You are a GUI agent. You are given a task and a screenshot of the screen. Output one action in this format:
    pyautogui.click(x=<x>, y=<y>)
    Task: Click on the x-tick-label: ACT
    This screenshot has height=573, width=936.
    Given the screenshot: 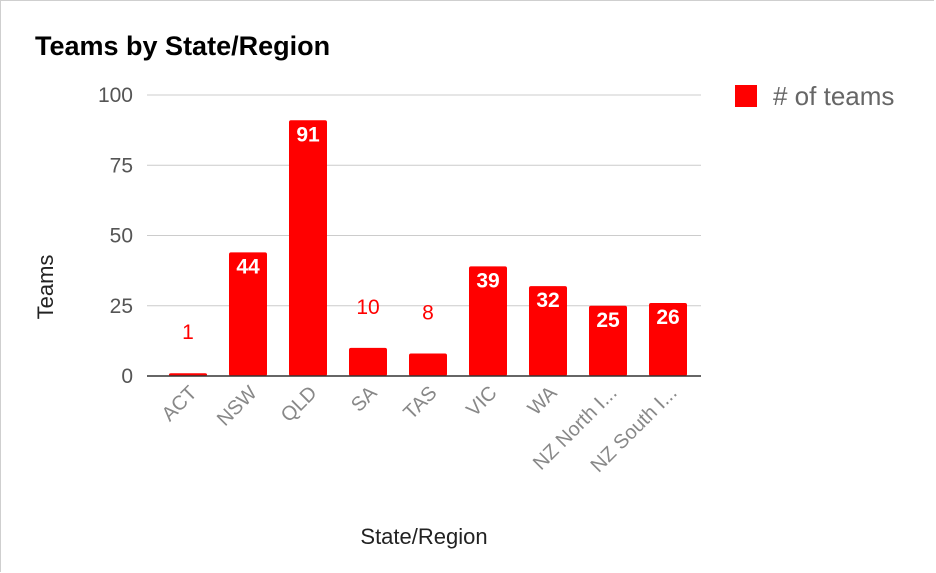 What is the action you would take?
    pyautogui.click(x=180, y=404)
    